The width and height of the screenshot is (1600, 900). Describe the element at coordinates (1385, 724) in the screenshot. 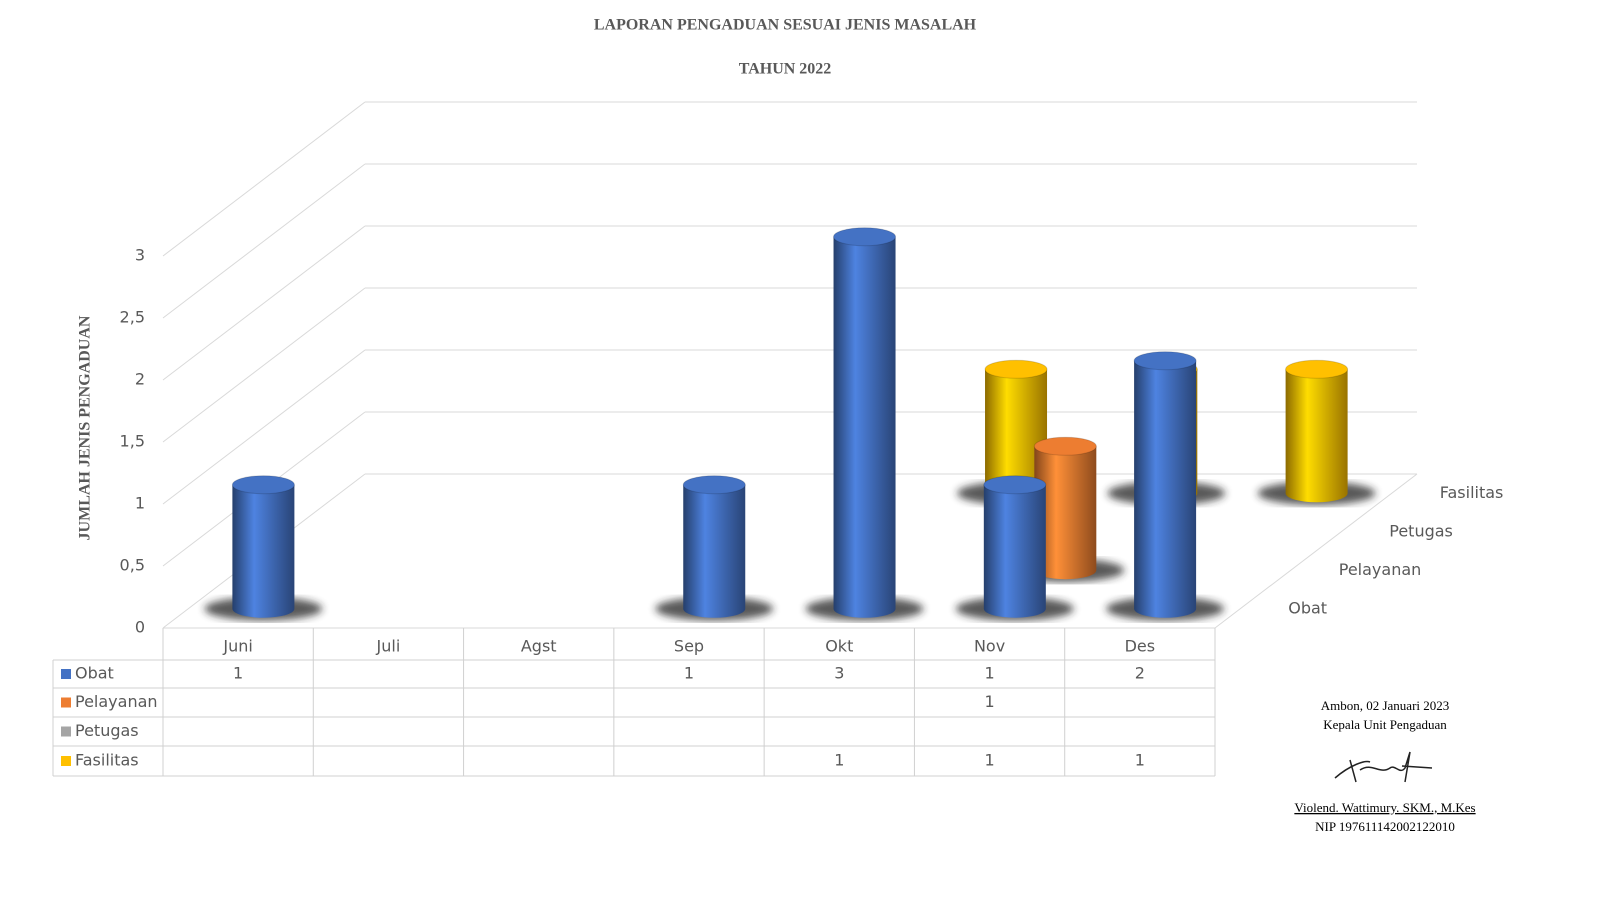

I see `signature-position: Kepala Unit Pengaduan` at that location.